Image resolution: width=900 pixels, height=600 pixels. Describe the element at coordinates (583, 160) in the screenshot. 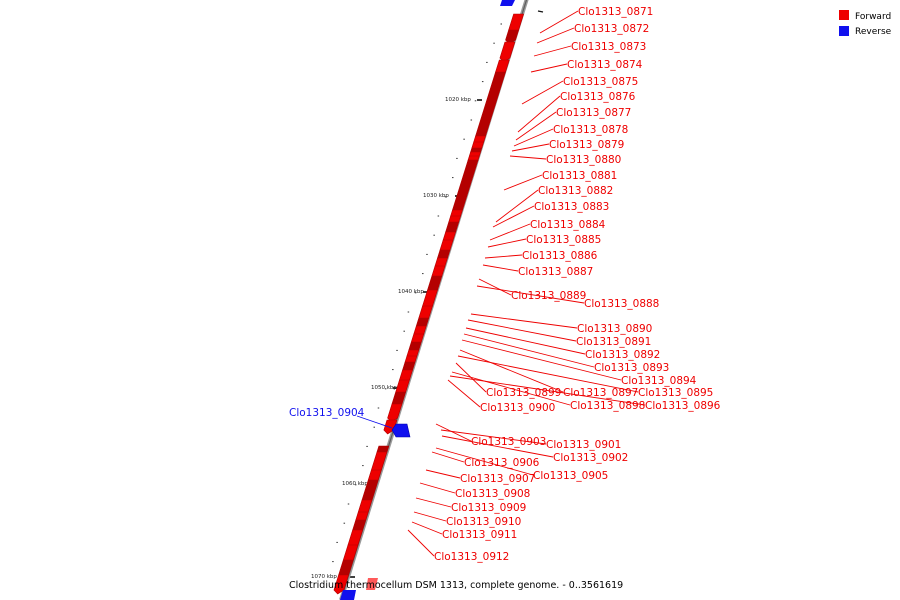

I see `gene-label: Clo1313_0880` at that location.